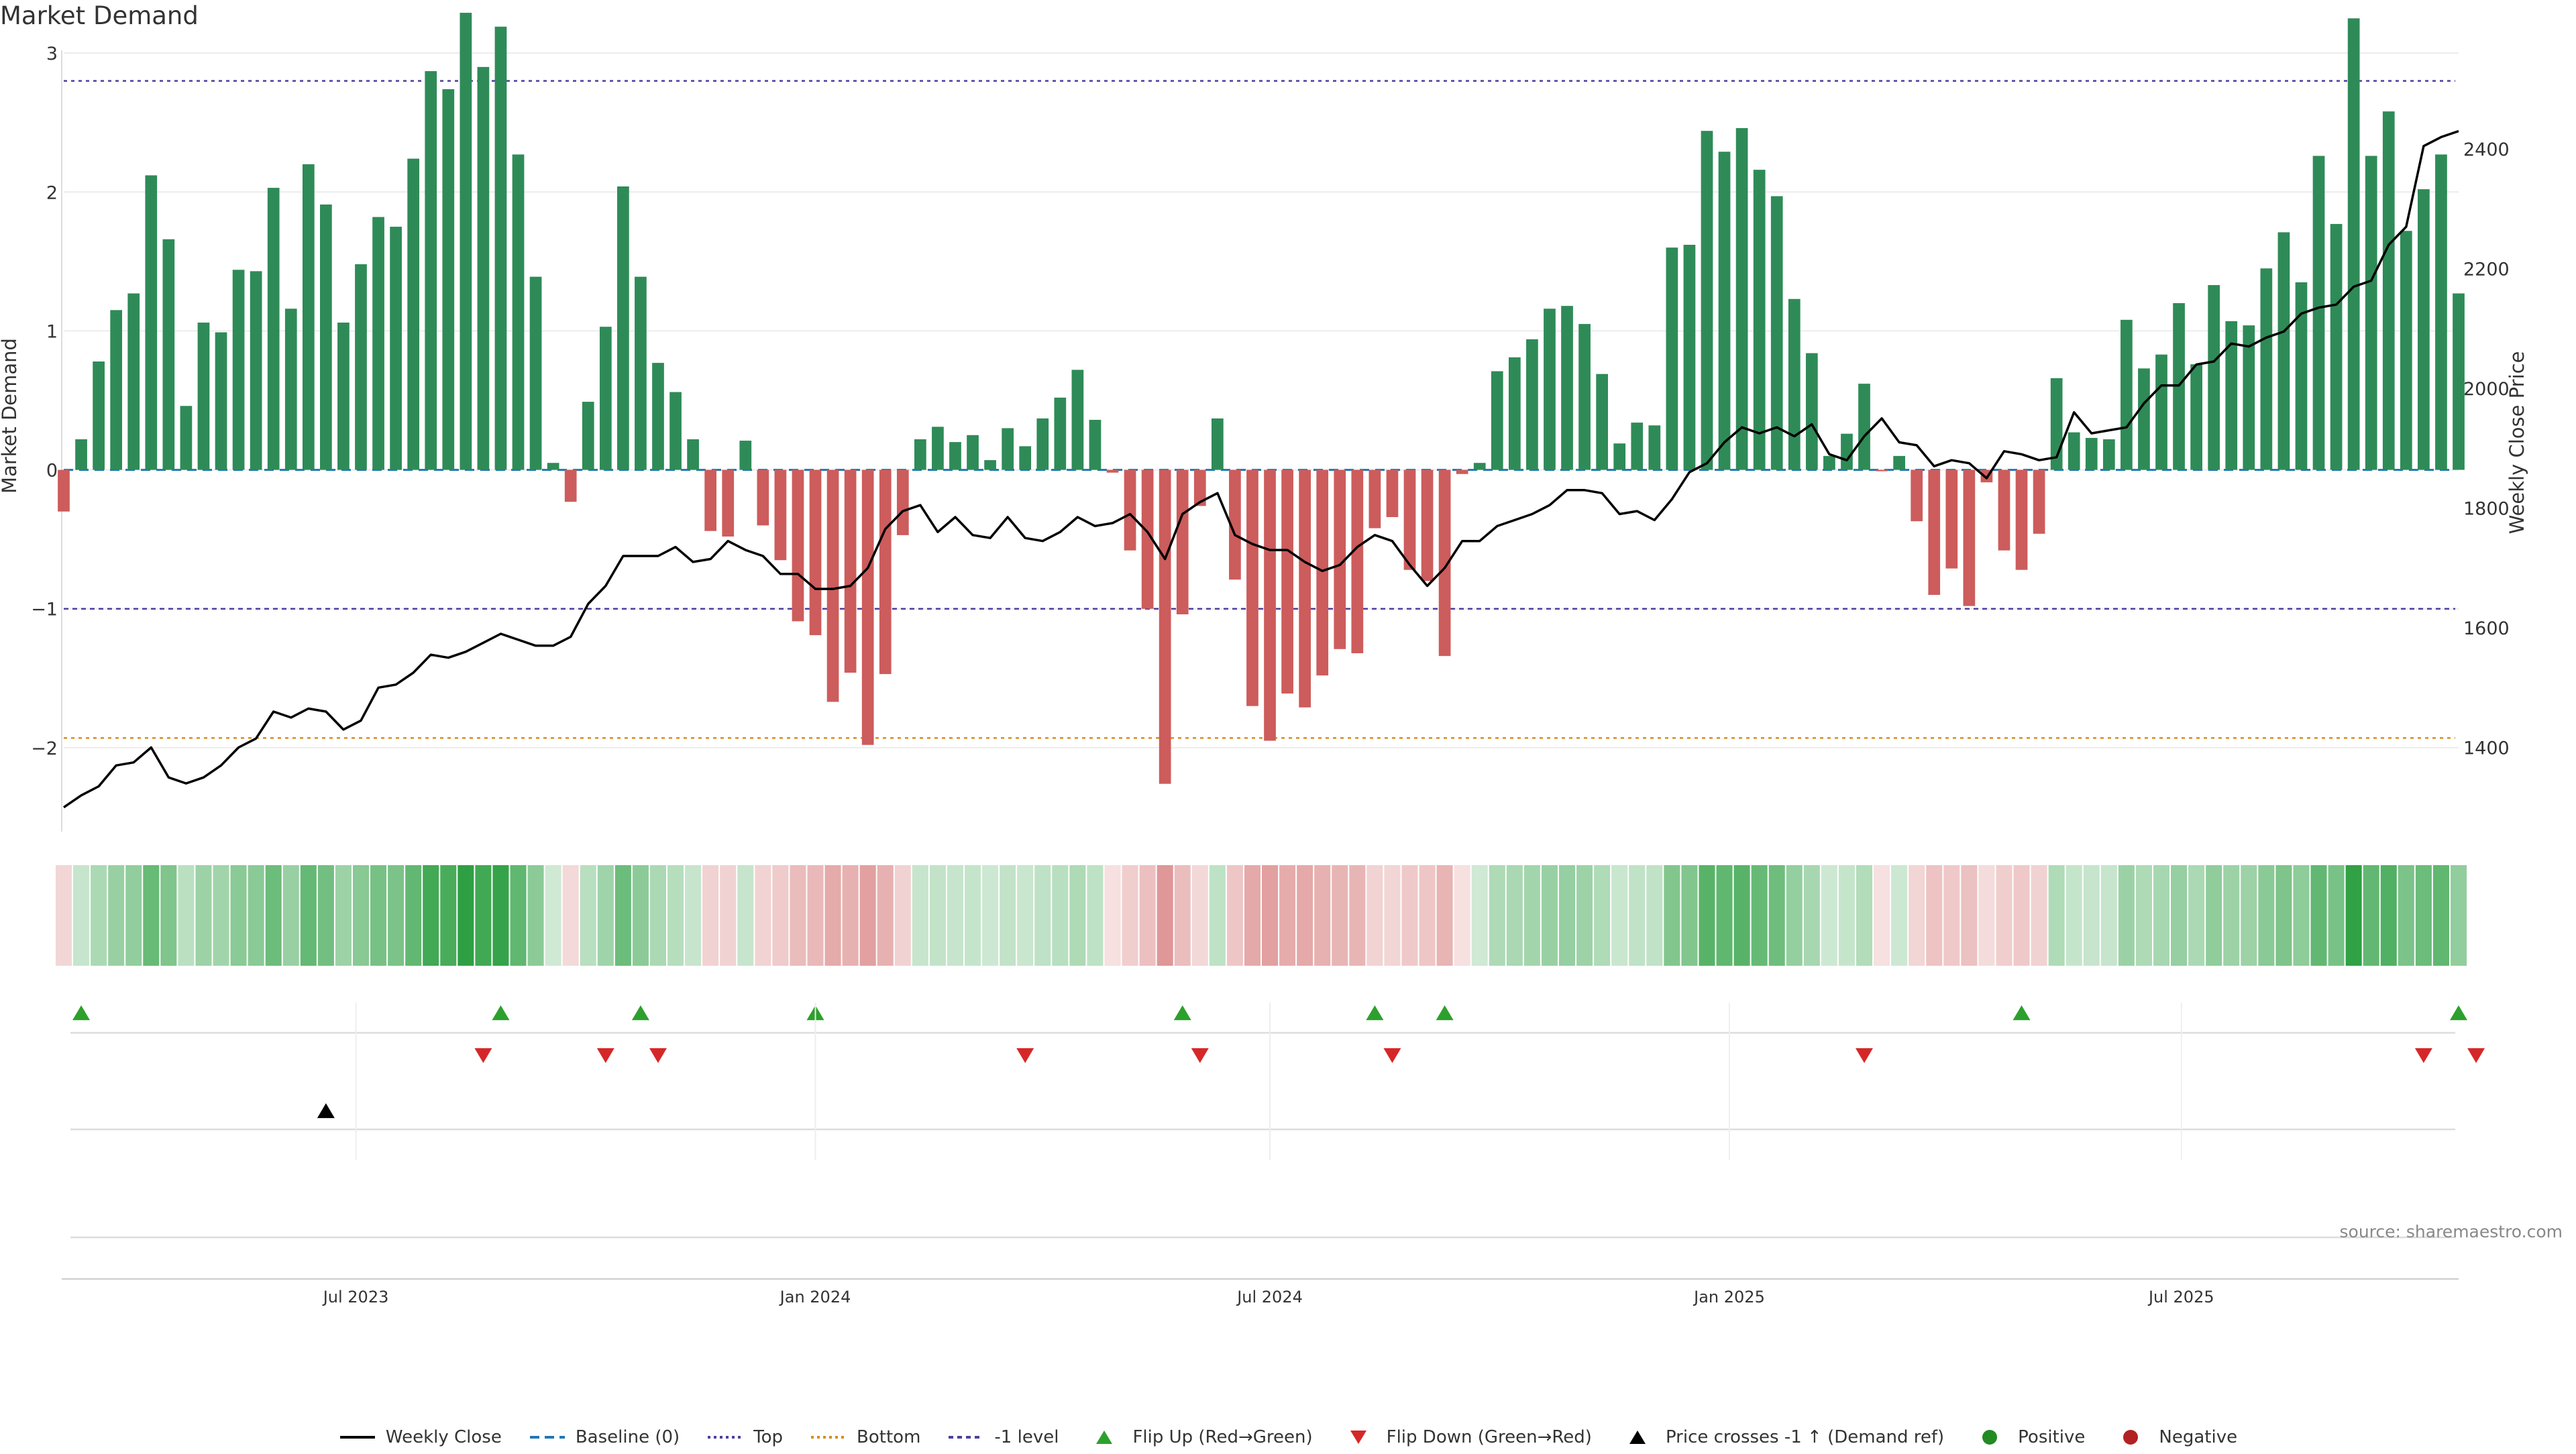 The image size is (2576, 1454). I want to click on legend-baseline: Baseline (0), so click(604, 1437).